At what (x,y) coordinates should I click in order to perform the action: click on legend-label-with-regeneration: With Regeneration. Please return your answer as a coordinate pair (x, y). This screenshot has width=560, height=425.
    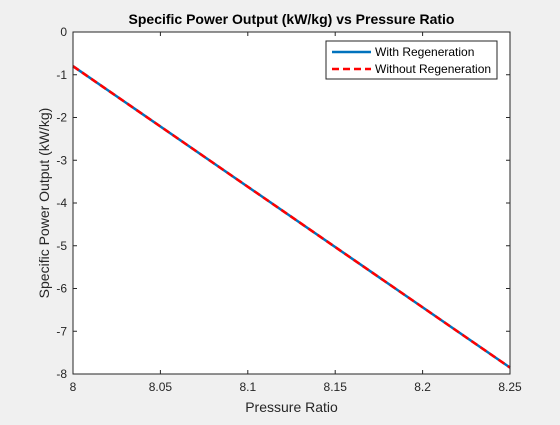
    Looking at the image, I should click on (424, 52).